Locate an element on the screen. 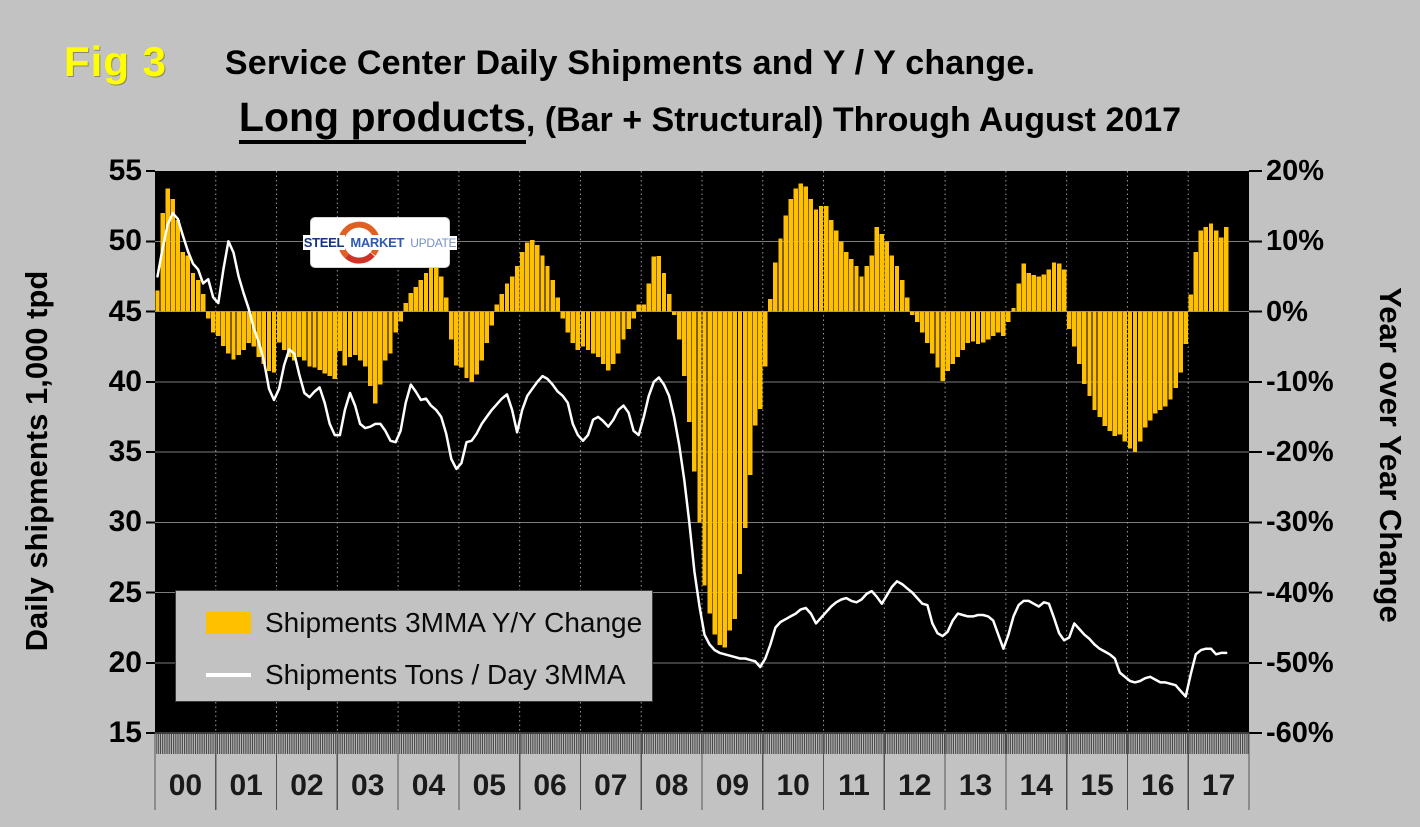  right-axis-tick-label: 10% is located at coordinates (1295, 241).